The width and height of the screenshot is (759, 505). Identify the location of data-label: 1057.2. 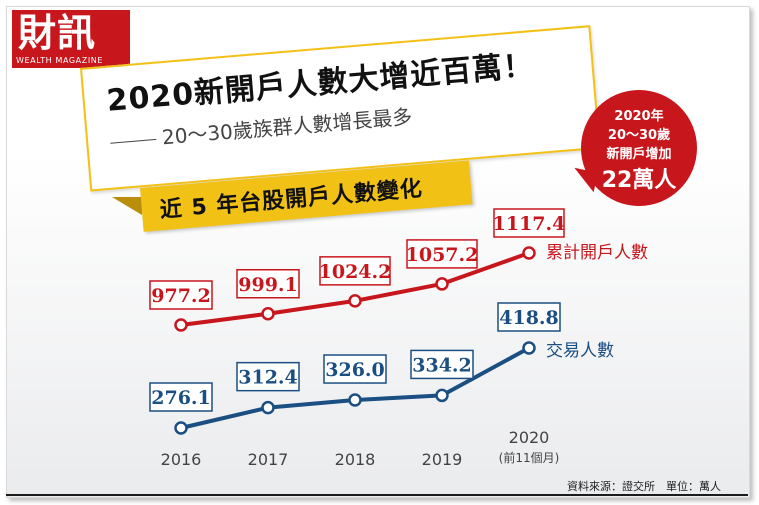
(442, 255).